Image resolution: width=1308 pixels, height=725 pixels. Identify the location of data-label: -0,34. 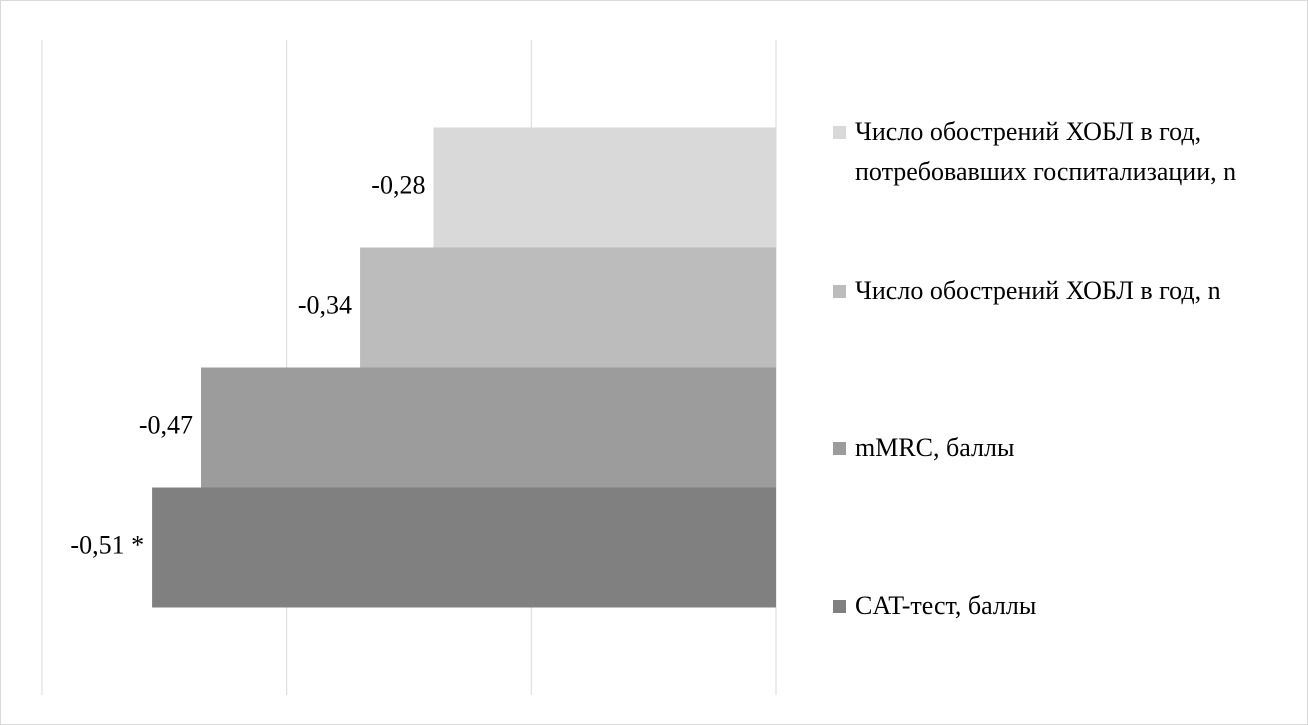
(325, 304).